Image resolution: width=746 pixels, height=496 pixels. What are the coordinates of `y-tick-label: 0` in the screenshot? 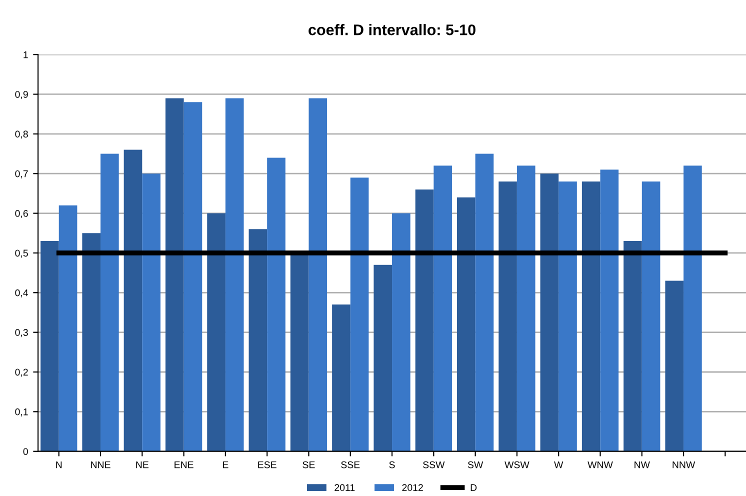 It's located at (25, 451).